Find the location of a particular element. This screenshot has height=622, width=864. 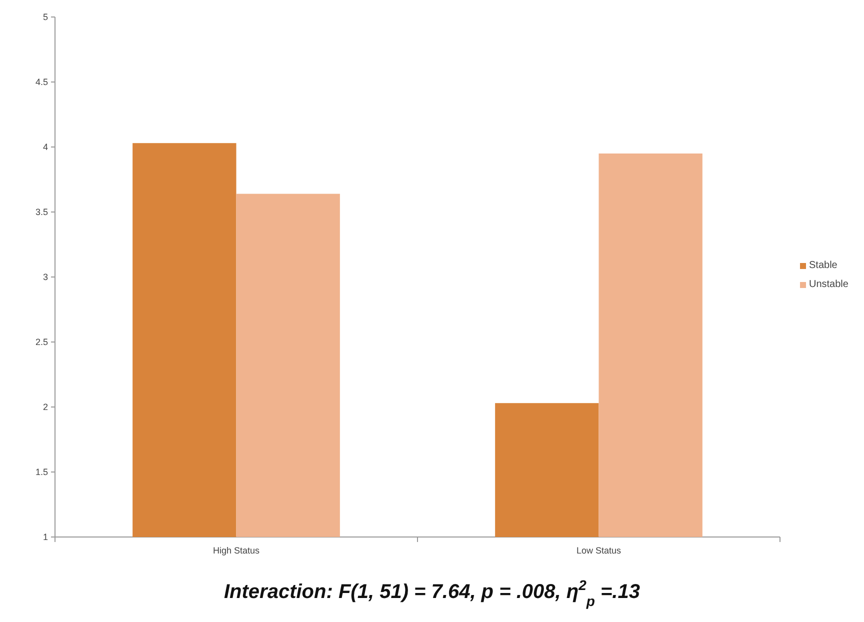

y-tick-label: 1.5 is located at coordinates (41, 471).